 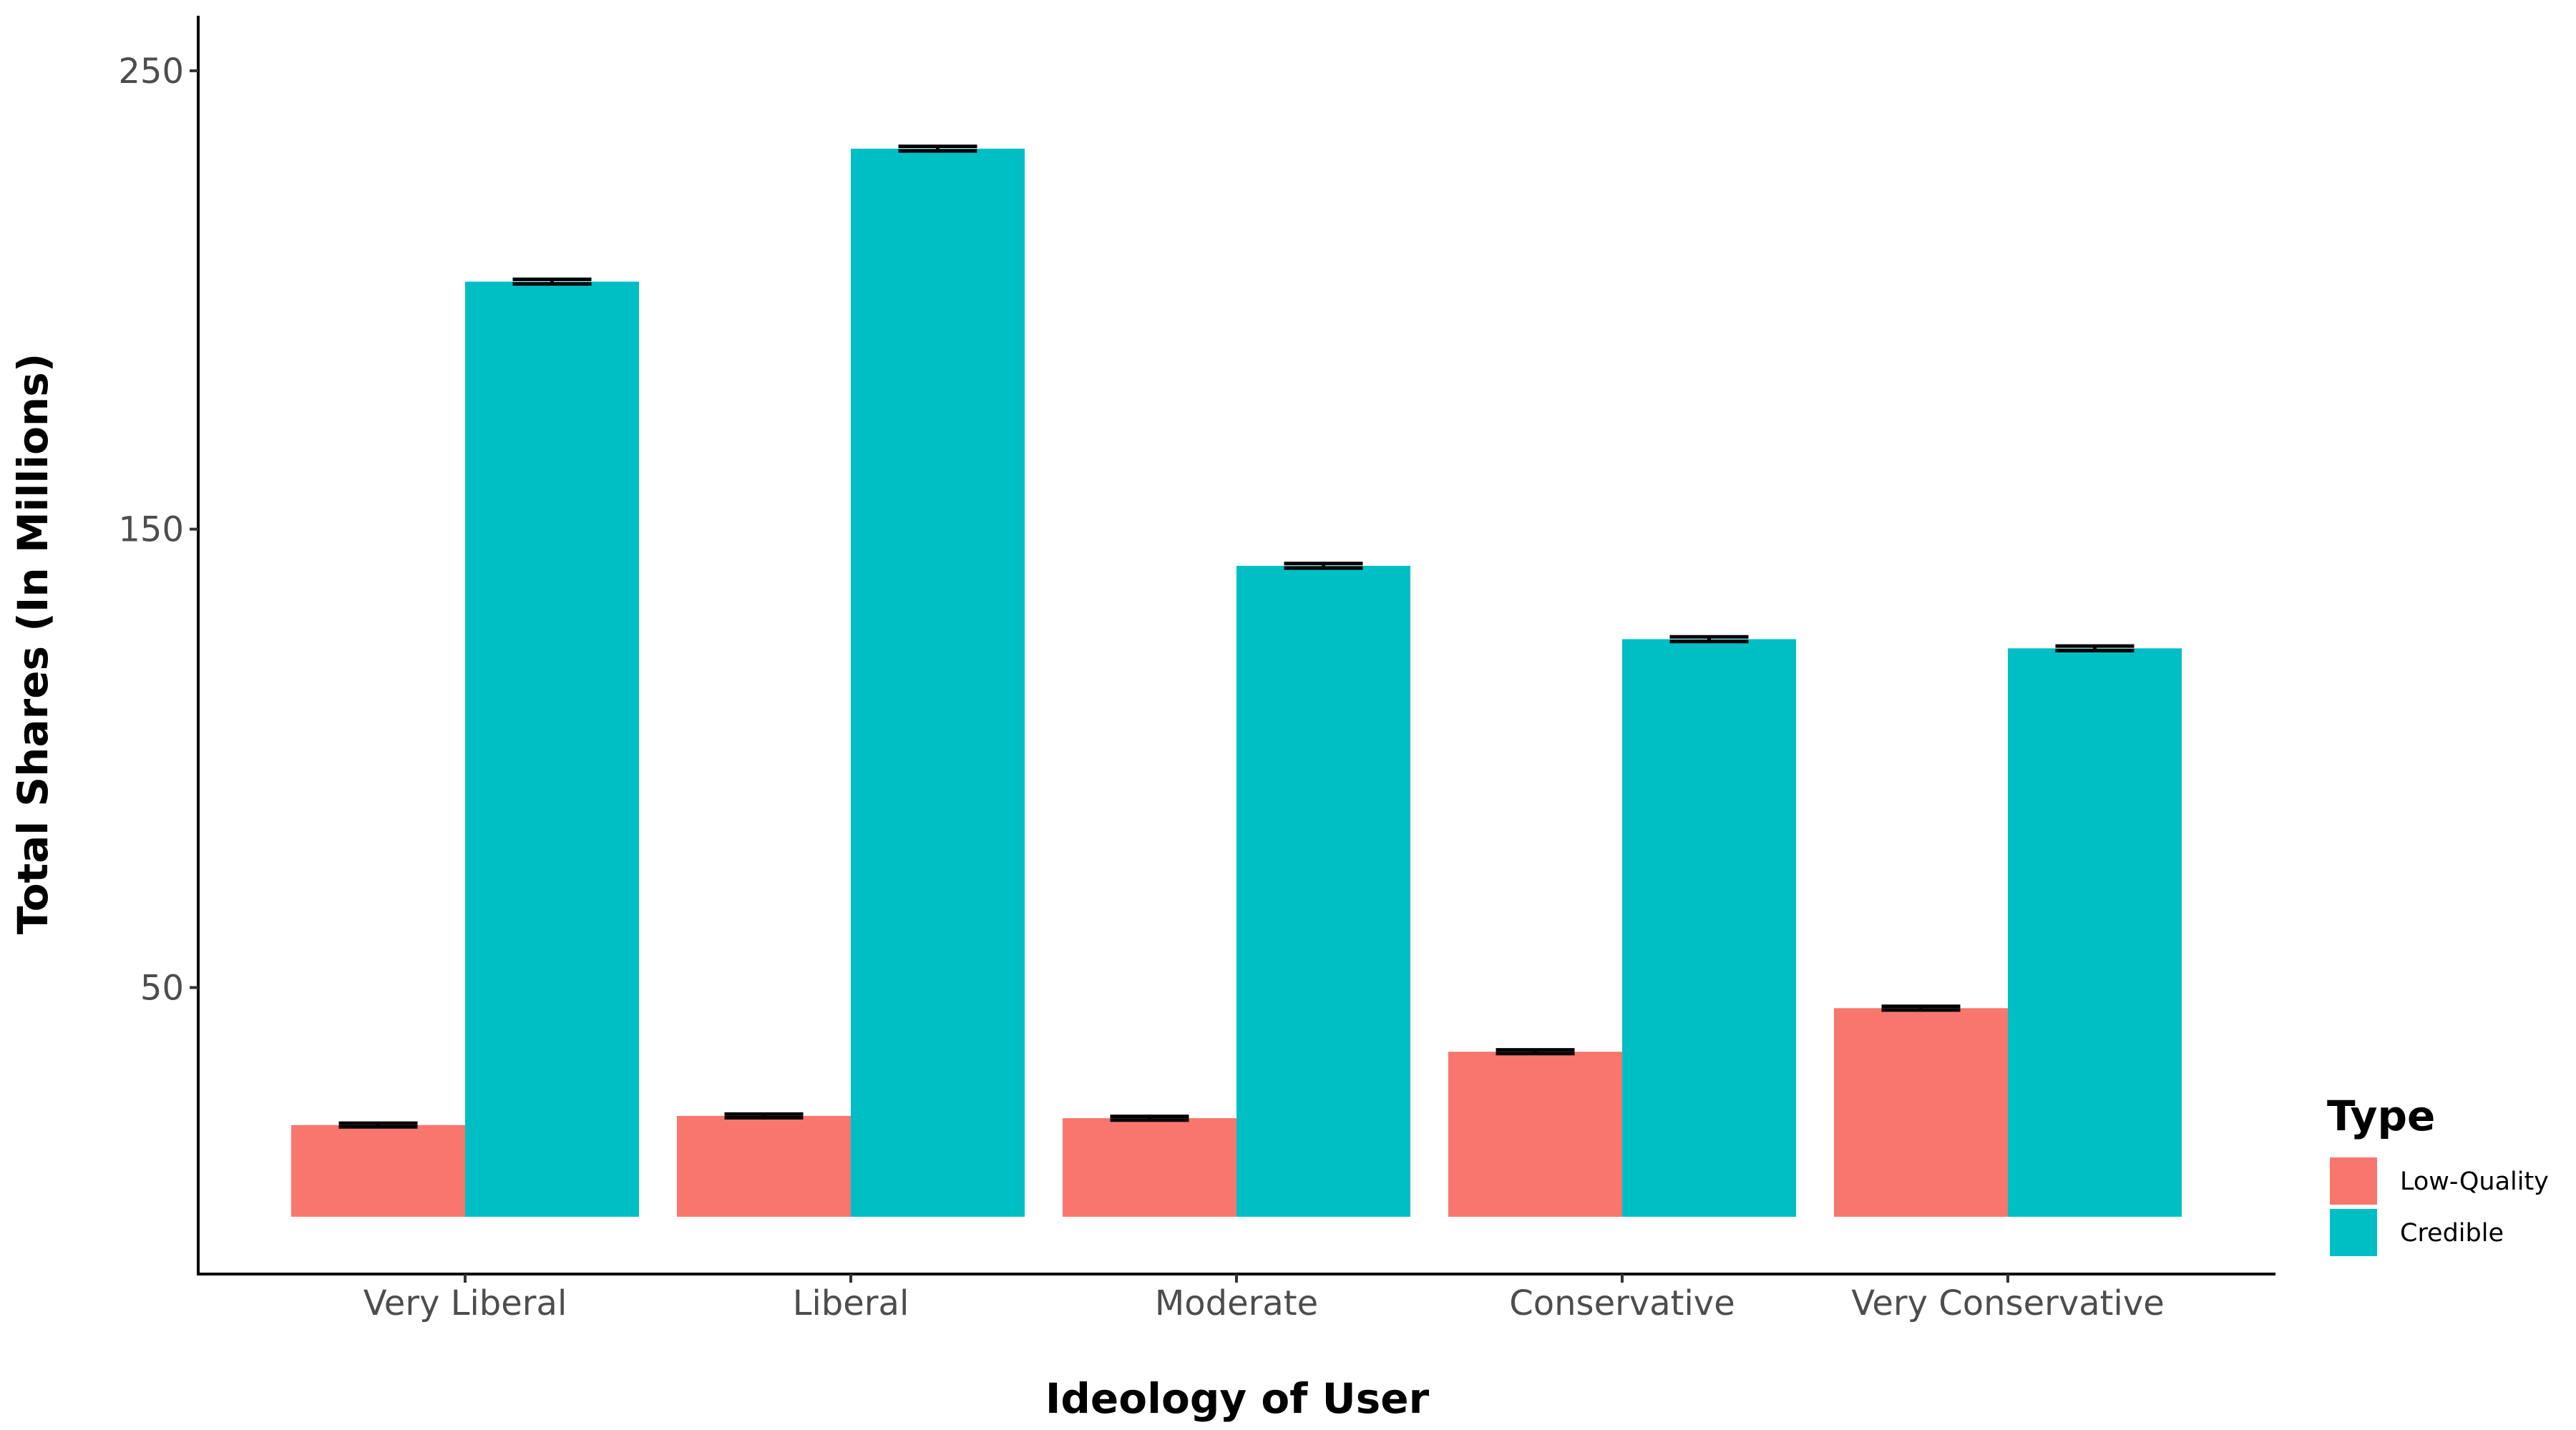 What do you see at coordinates (2008, 1303) in the screenshot?
I see `x-tick-label: Very Conservative` at bounding box center [2008, 1303].